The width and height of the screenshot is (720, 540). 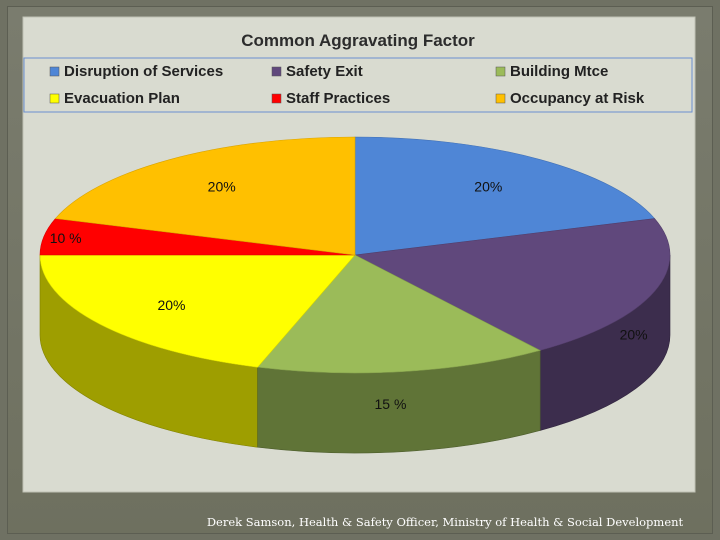 I want to click on legend-entry-building-mtce: Building Mtce, so click(x=559, y=71).